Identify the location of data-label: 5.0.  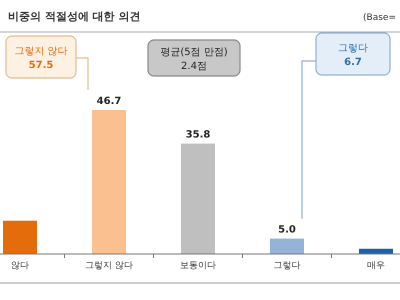
(287, 230).